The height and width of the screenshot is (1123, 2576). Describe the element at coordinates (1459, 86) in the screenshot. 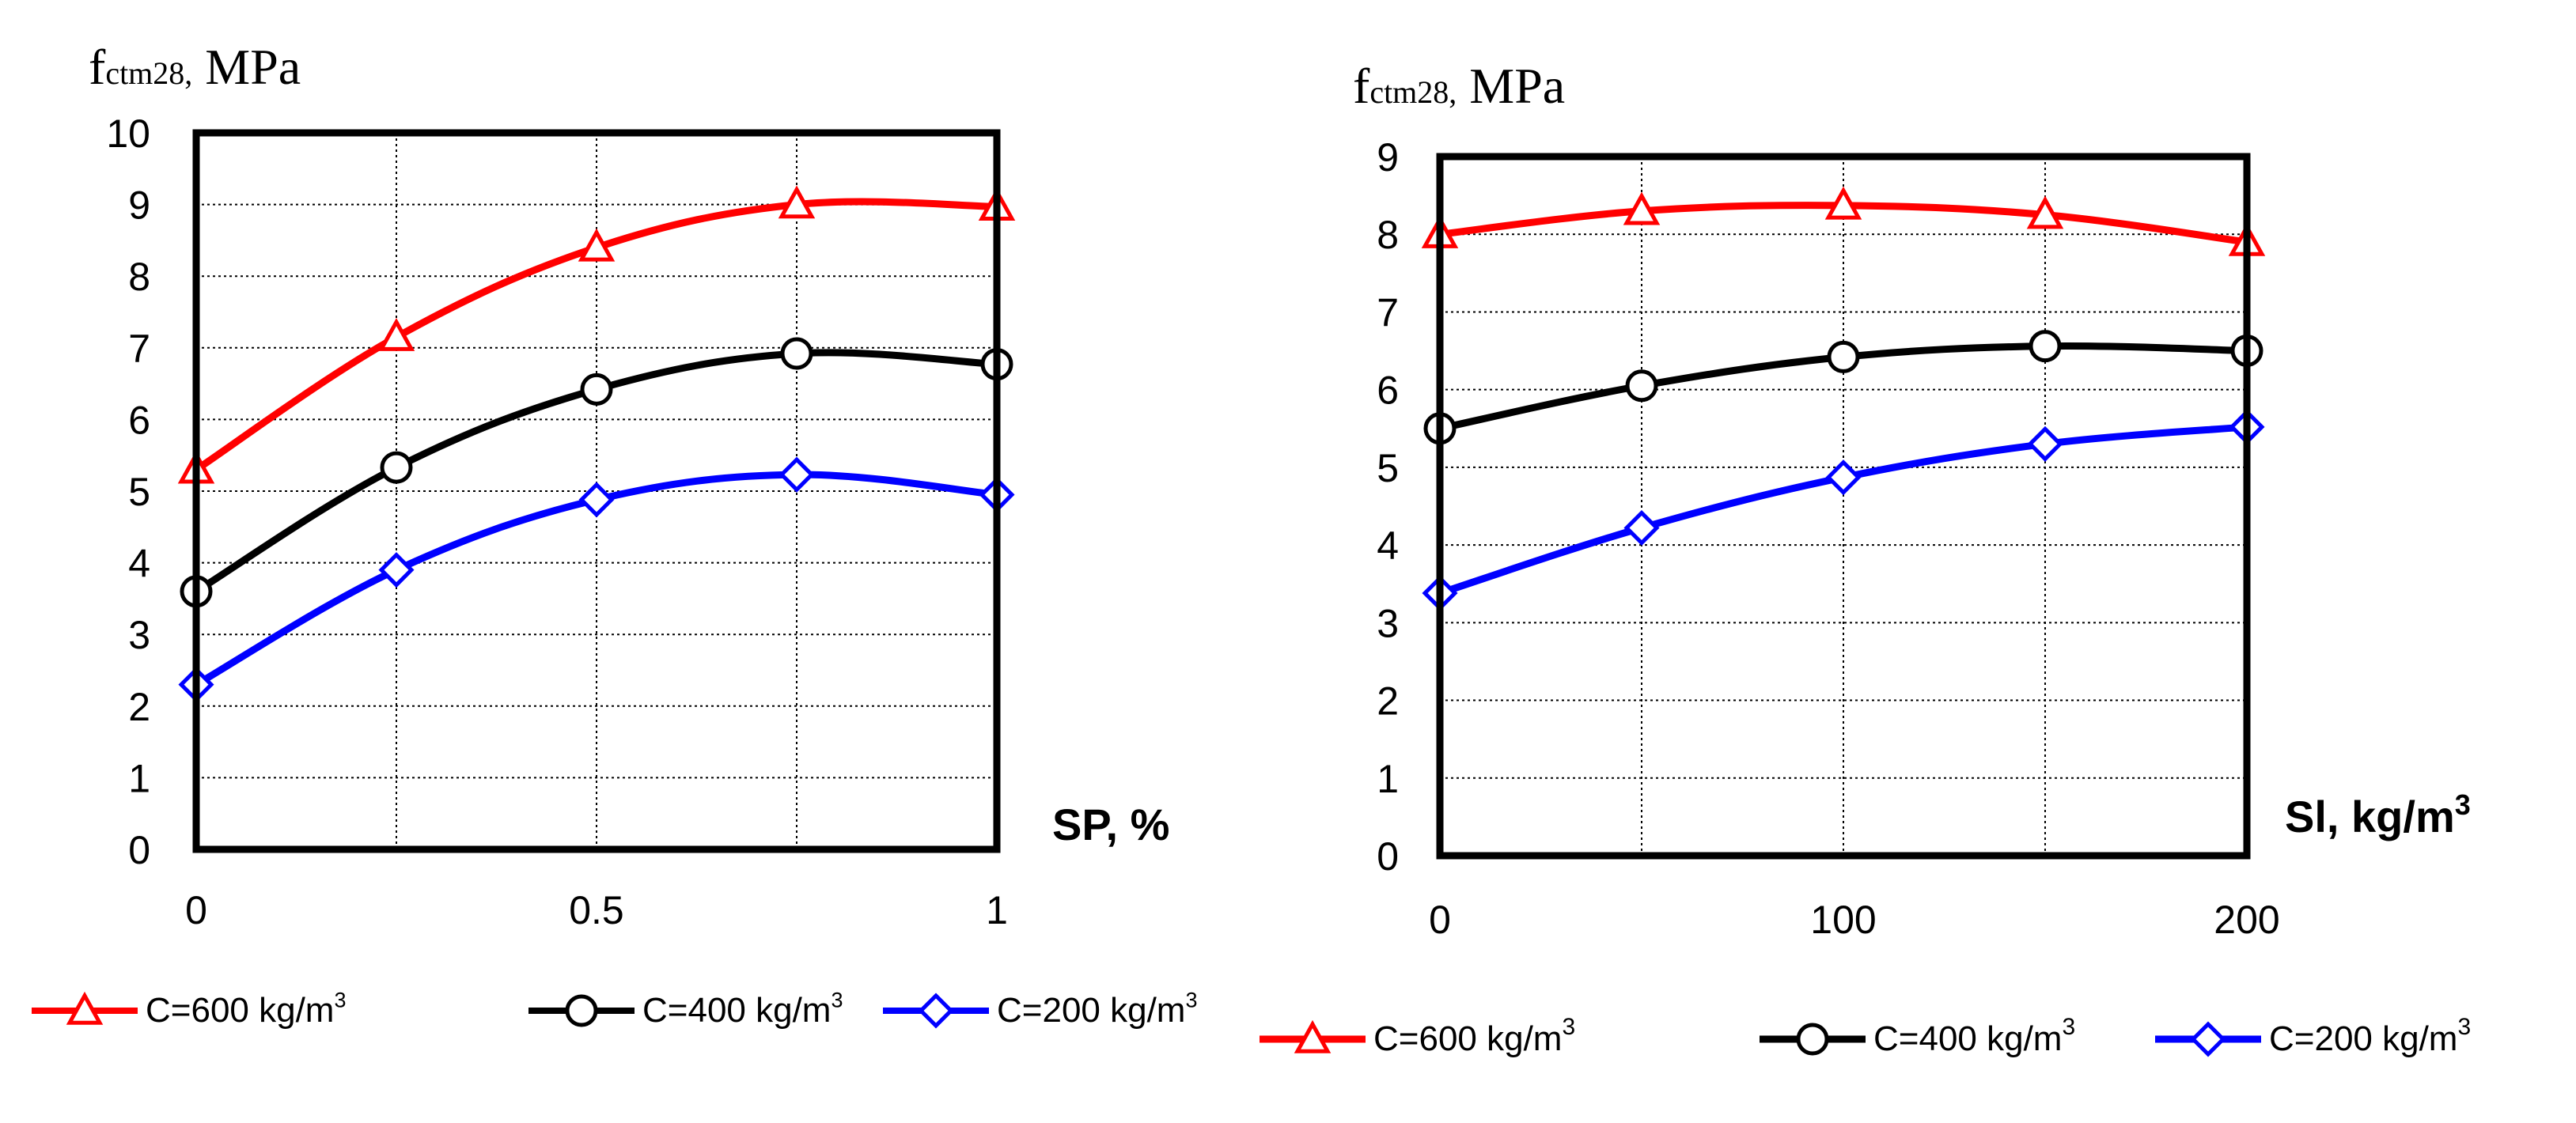

I see `y-axis-title-right: fctm28, MPa` at that location.